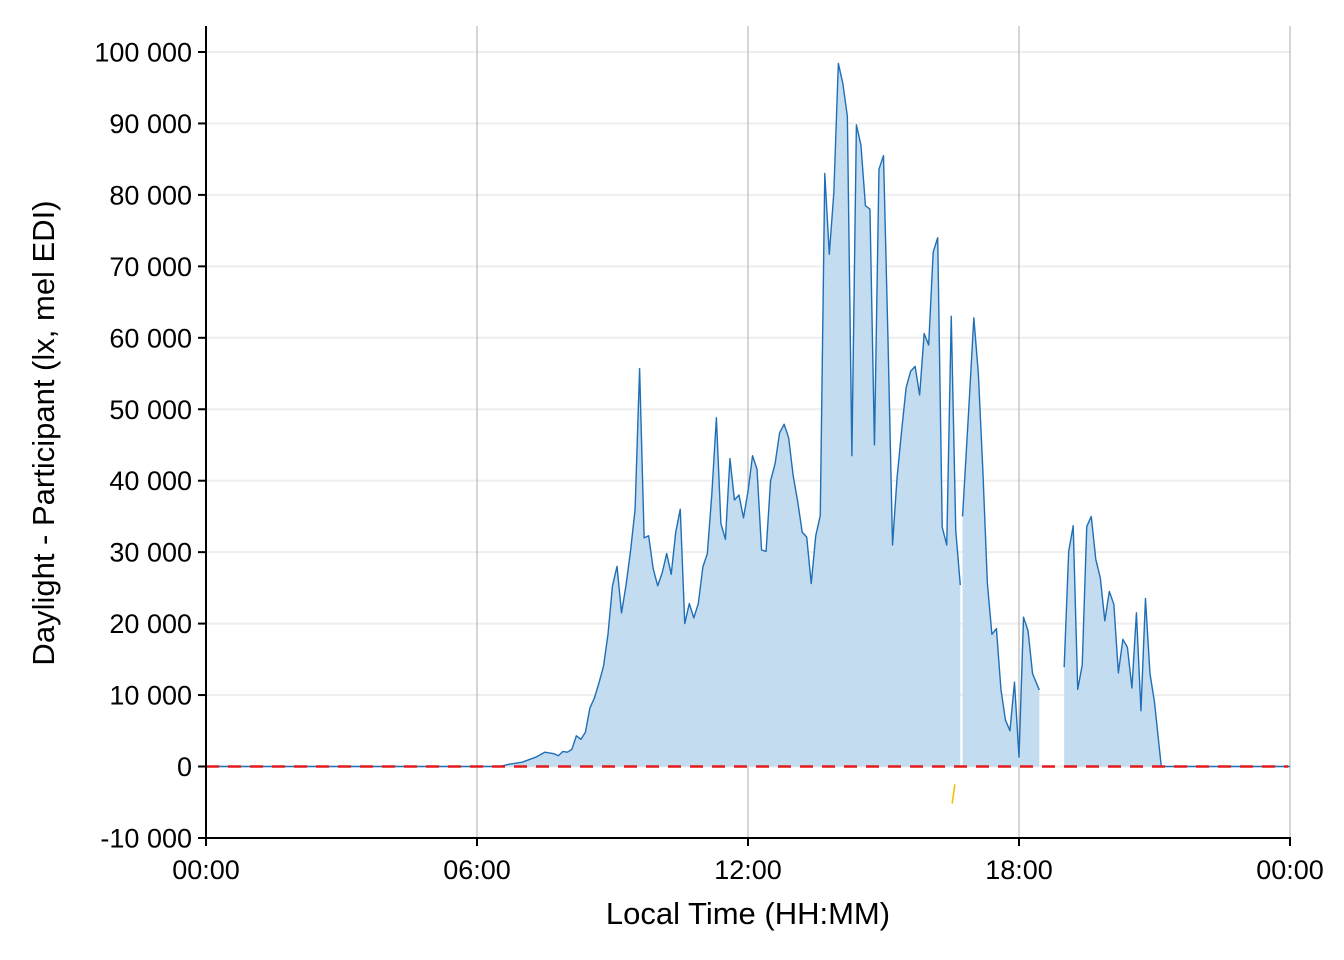  Describe the element at coordinates (150, 553) in the screenshot. I see `y-tick-label: 30 000` at that location.